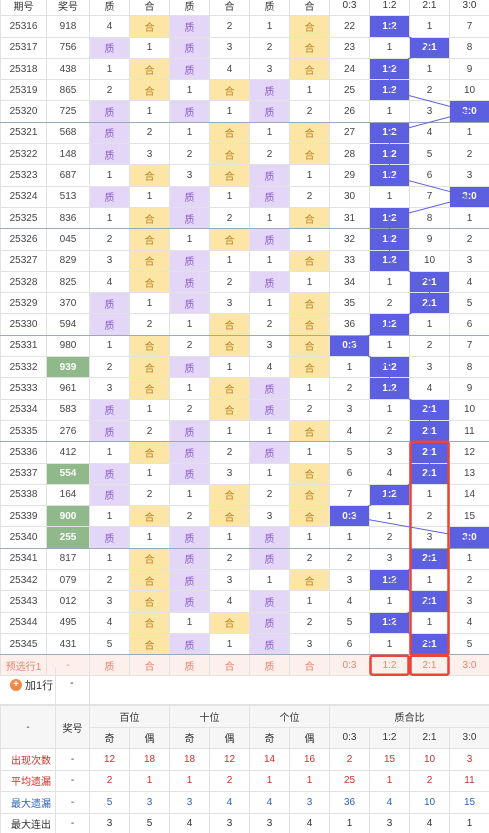 Image resolution: width=489 pixels, height=833 pixels. Describe the element at coordinates (23, 154) in the screenshot. I see `issue-id: 25322` at that location.